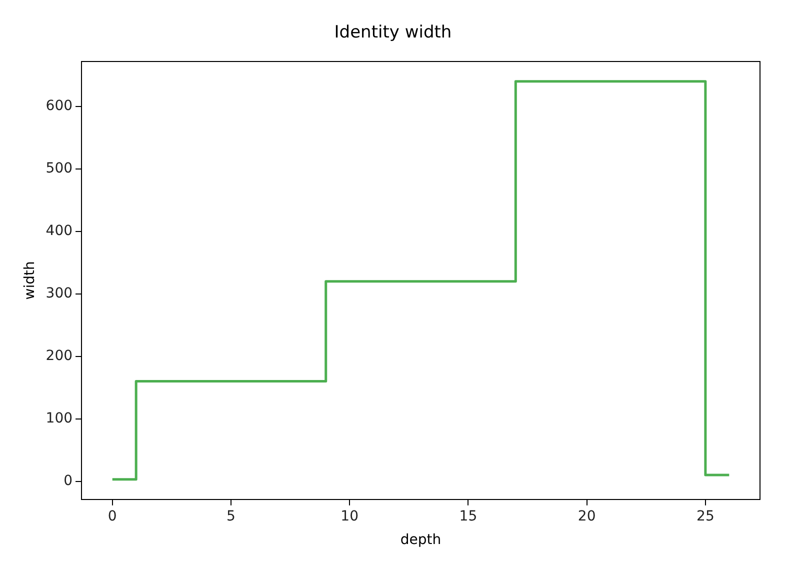 The height and width of the screenshot is (566, 796). What do you see at coordinates (59, 106) in the screenshot?
I see `y-tick-label: 600` at bounding box center [59, 106].